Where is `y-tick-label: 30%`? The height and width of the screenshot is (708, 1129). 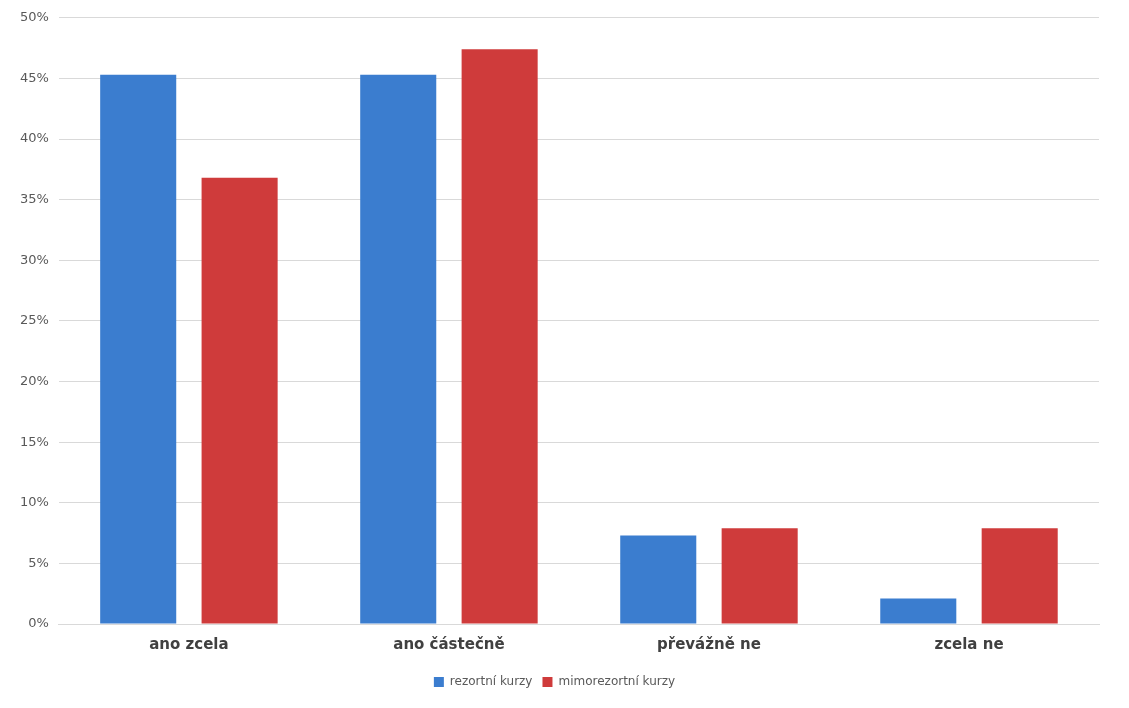 y-tick-label: 30% is located at coordinates (34, 259).